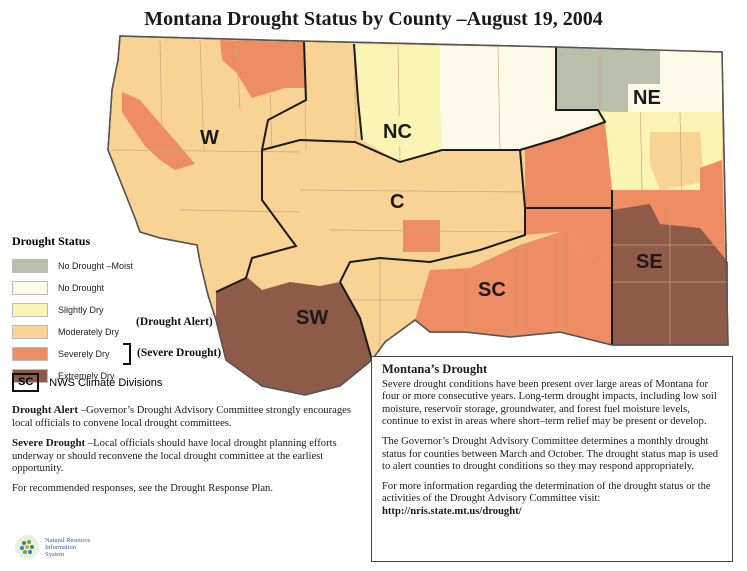 Image resolution: width=747 pixels, height=571 pixels. I want to click on region-sc-severe, so click(513, 288).